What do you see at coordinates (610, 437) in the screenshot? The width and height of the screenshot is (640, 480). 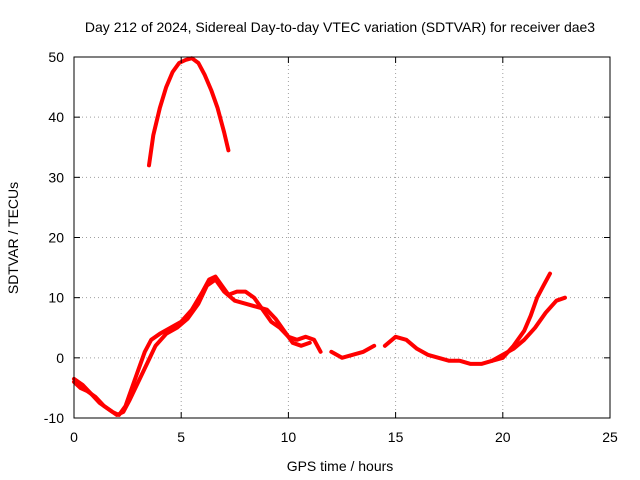 I see `x-tick-label: 25` at bounding box center [610, 437].